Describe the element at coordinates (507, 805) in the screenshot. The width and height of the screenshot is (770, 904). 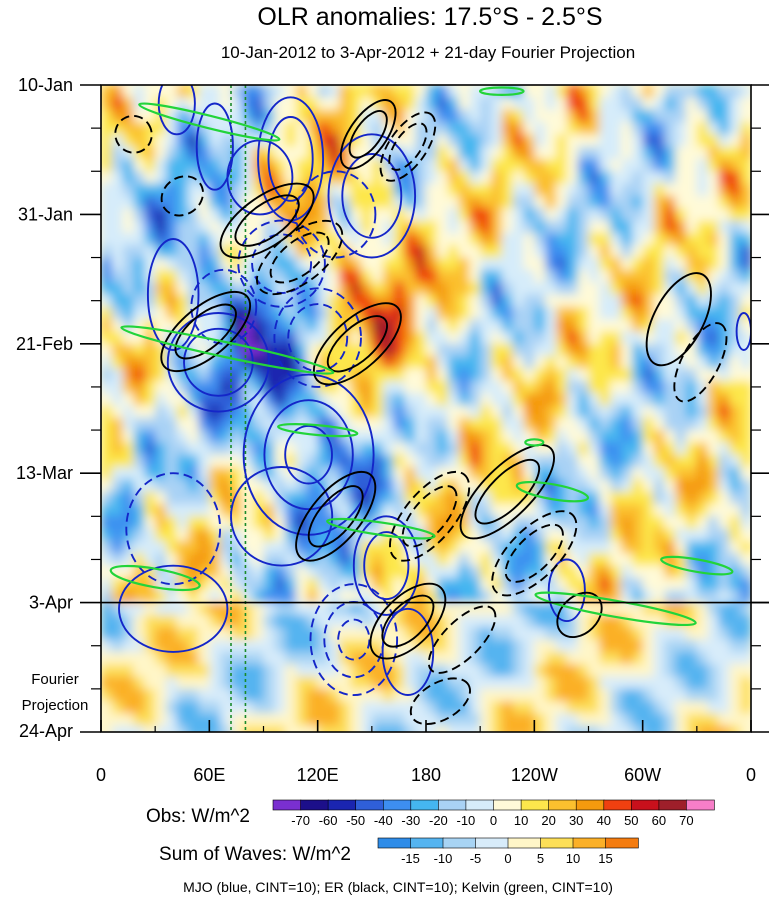
I see `obs_colorbar-swatch` at that location.